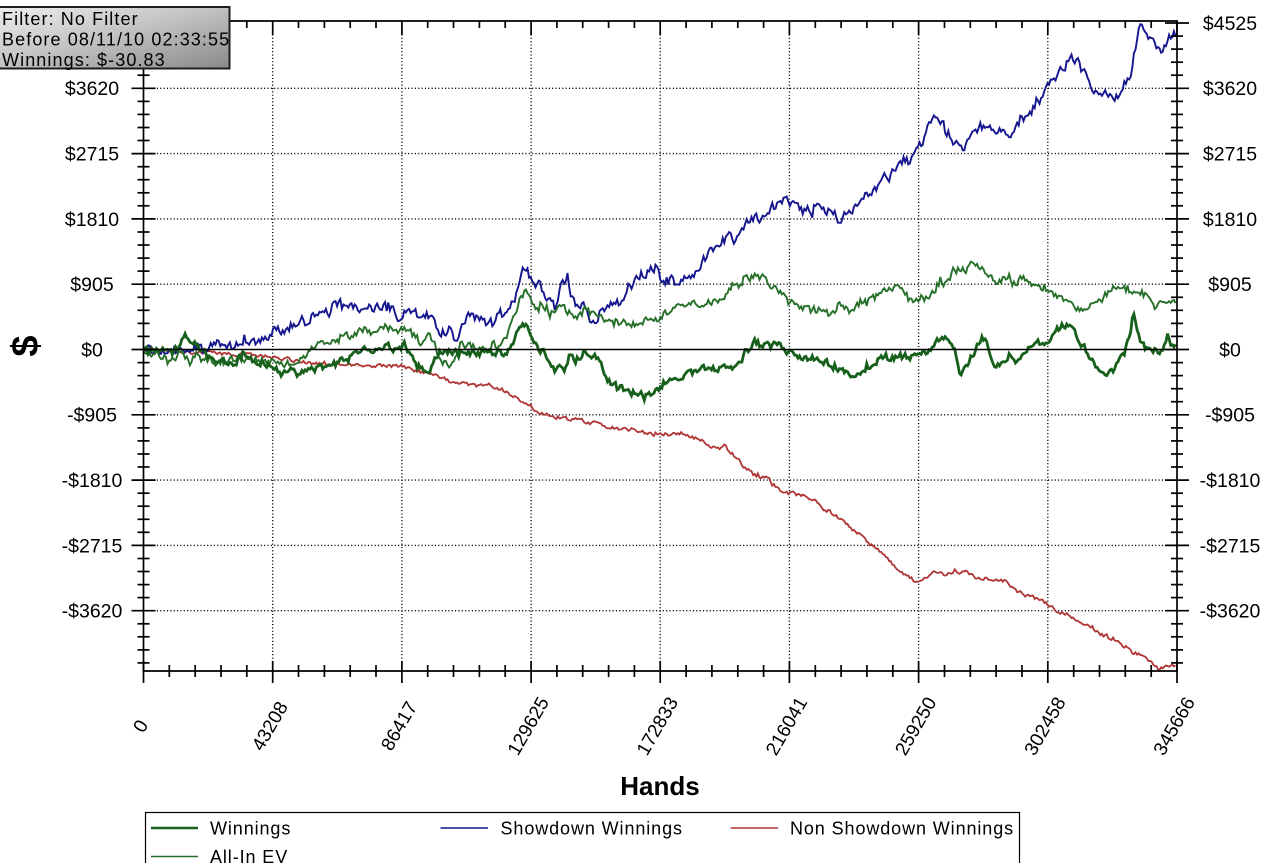 This screenshot has height=868, width=1269. I want to click on svg-text: Showdown Winnings, so click(592, 829).